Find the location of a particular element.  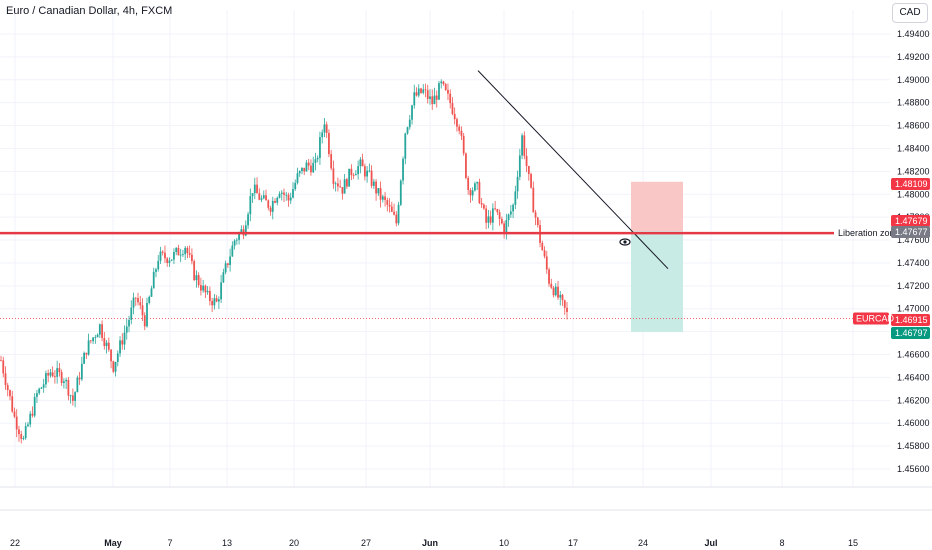

symbol-tag-label: EURCAD is located at coordinates (875, 318).